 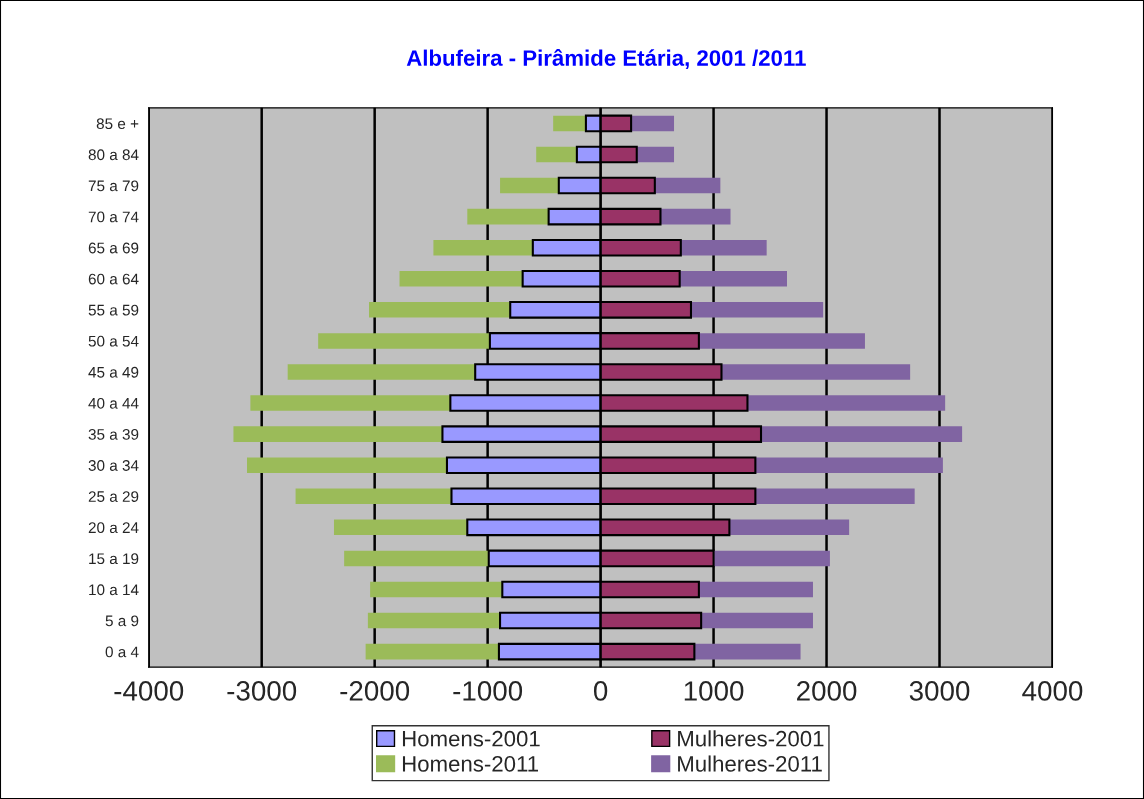 I want to click on x-tick-label: 1000, so click(x=714, y=691).